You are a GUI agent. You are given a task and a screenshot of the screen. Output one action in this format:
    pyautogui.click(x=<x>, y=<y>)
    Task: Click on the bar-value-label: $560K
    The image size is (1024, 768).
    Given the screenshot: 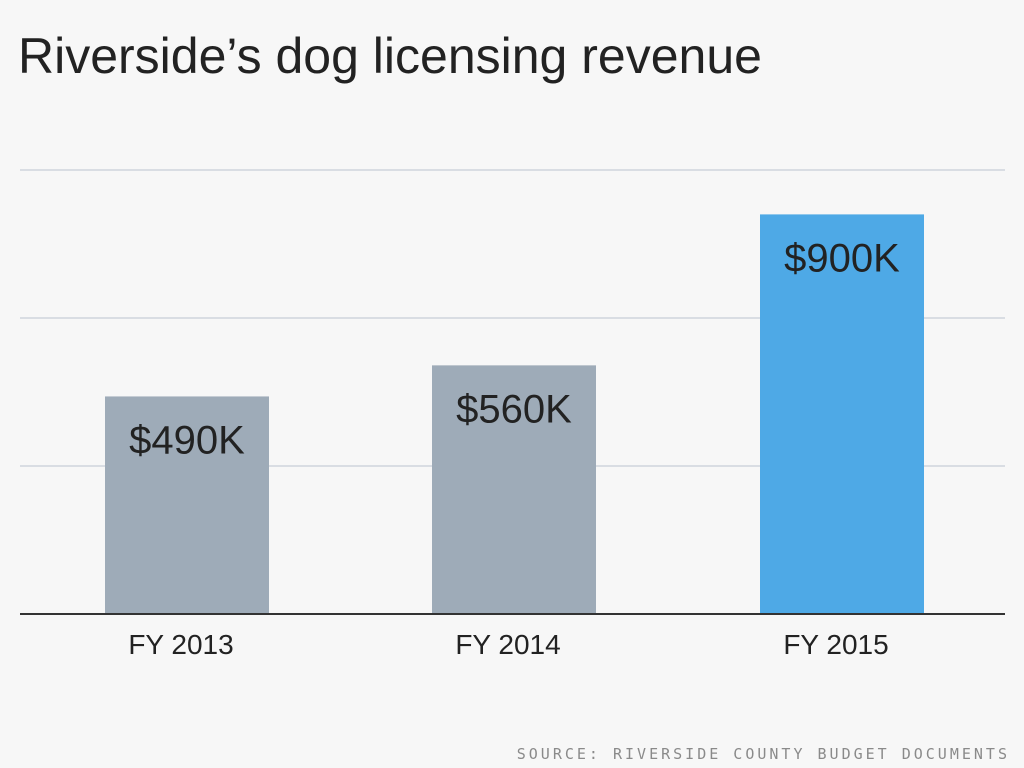 What is the action you would take?
    pyautogui.click(x=514, y=409)
    